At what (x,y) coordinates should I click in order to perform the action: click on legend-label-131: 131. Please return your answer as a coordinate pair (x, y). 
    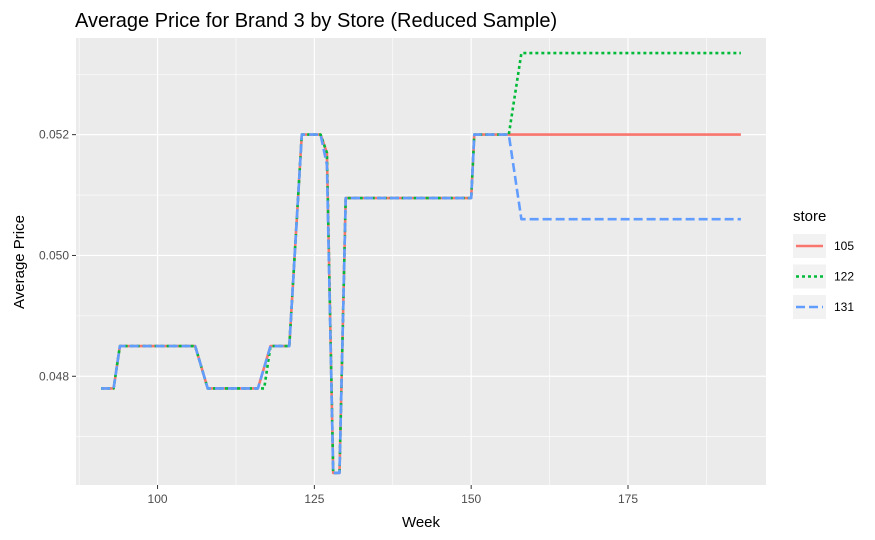
    Looking at the image, I should click on (844, 307).